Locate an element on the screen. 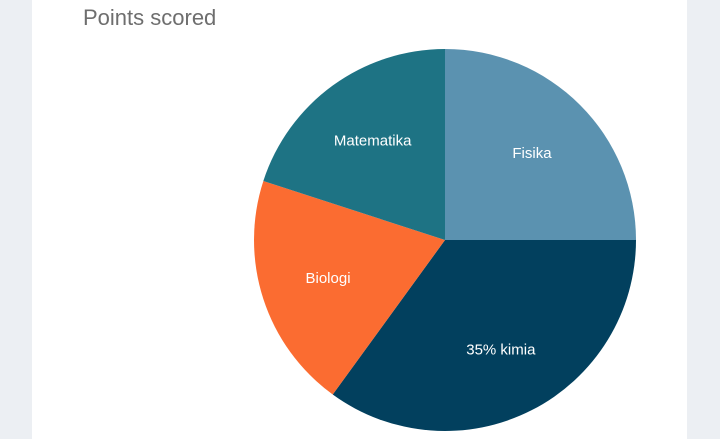  chart-title: Points scored is located at coordinates (150, 17).